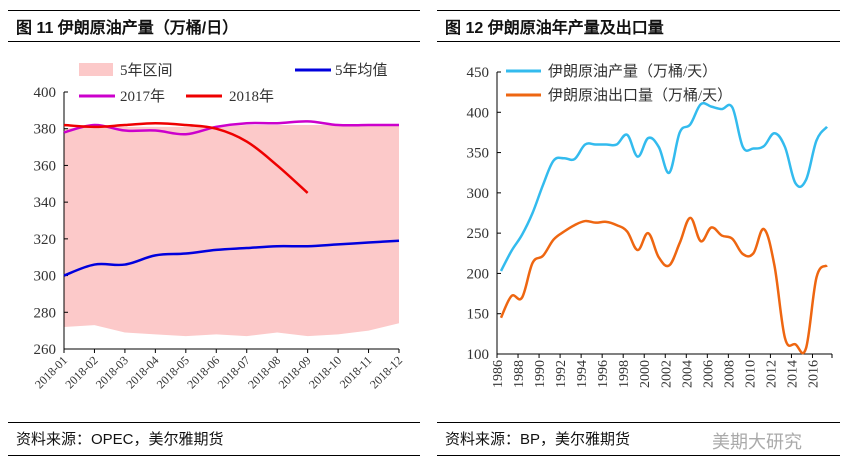 Image resolution: width=846 pixels, height=476 pixels. What do you see at coordinates (632, 71) in the screenshot?
I see `legend-label: 伊朗原油产量（万桶/天）` at bounding box center [632, 71].